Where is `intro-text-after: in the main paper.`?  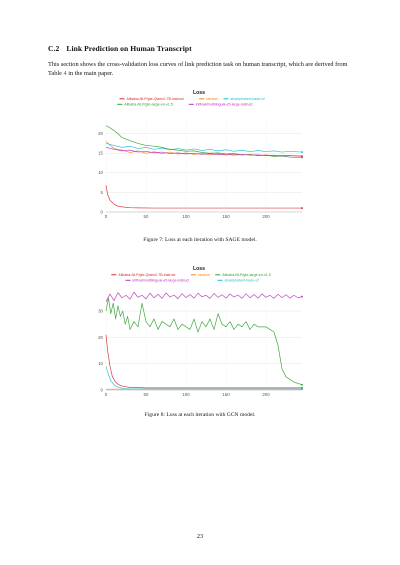 intro-text-after: in the main paper. is located at coordinates (90, 74).